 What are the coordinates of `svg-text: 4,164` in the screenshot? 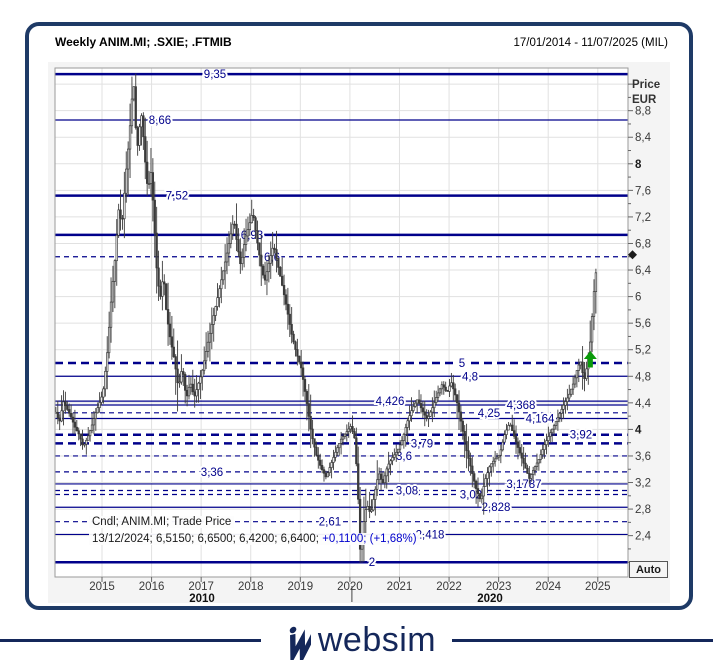 It's located at (540, 420).